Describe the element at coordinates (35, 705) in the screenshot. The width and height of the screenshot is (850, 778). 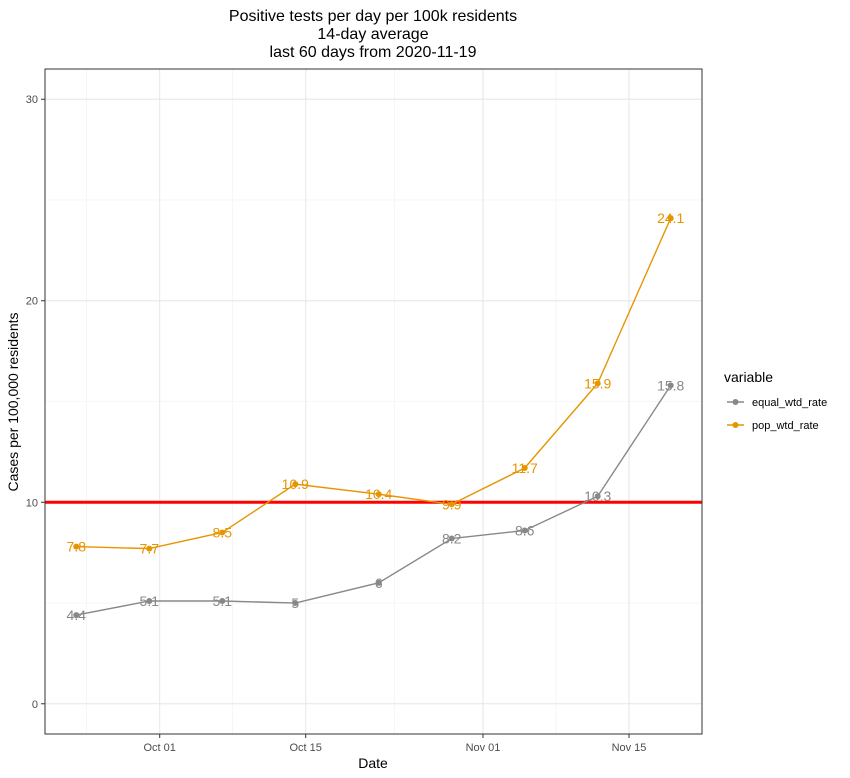
I see `y-tick-label: 0` at that location.